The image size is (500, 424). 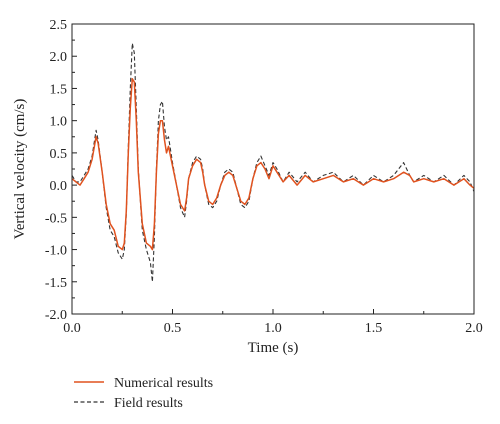 I want to click on y-tick-label: 2.5, so click(x=59, y=25).